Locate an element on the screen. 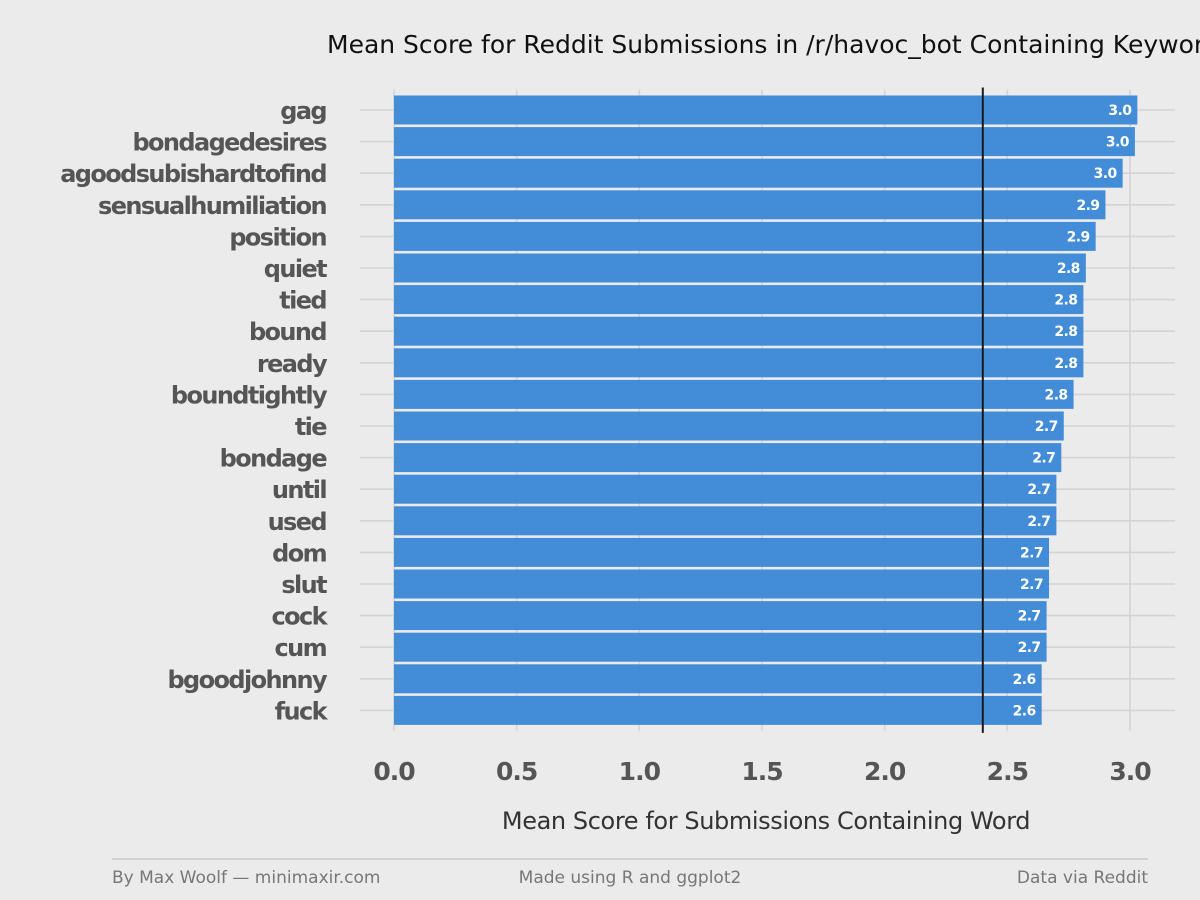 This screenshot has height=900, width=1200. x-tick-labels: 0.0 0.5 1.0 1.5 2.0 2.5 3.0 is located at coordinates (762, 771).